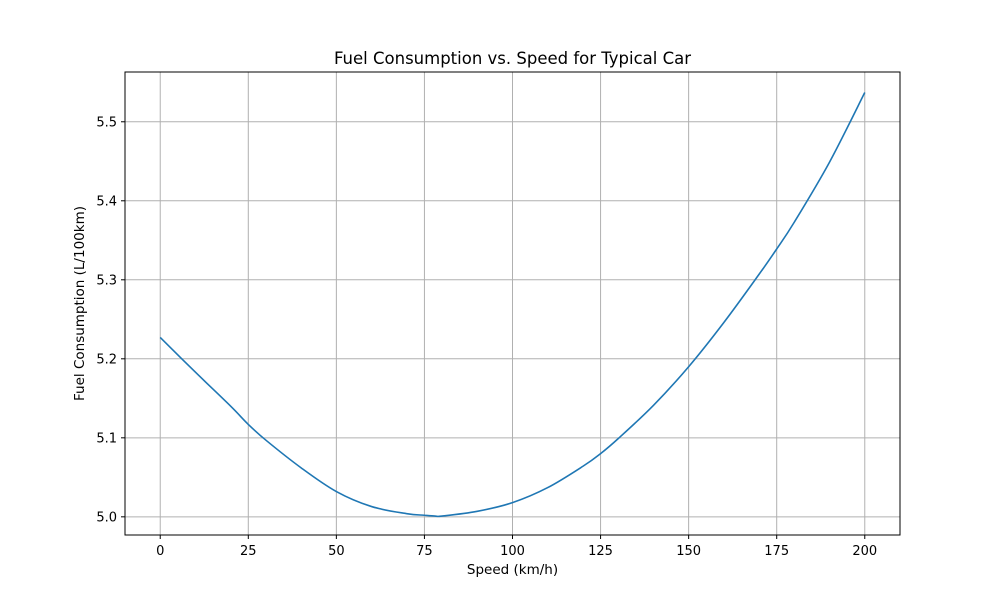 The image size is (1000, 600). I want to click on y-tick-label: 5.2, so click(106, 359).